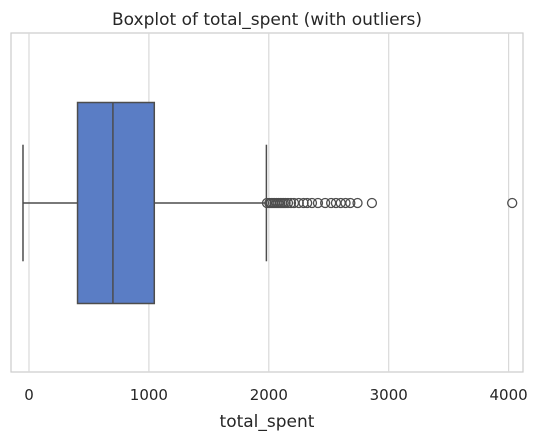 The image size is (533, 440). What do you see at coordinates (149, 395) in the screenshot?
I see `x-tick-label: 1000` at bounding box center [149, 395].